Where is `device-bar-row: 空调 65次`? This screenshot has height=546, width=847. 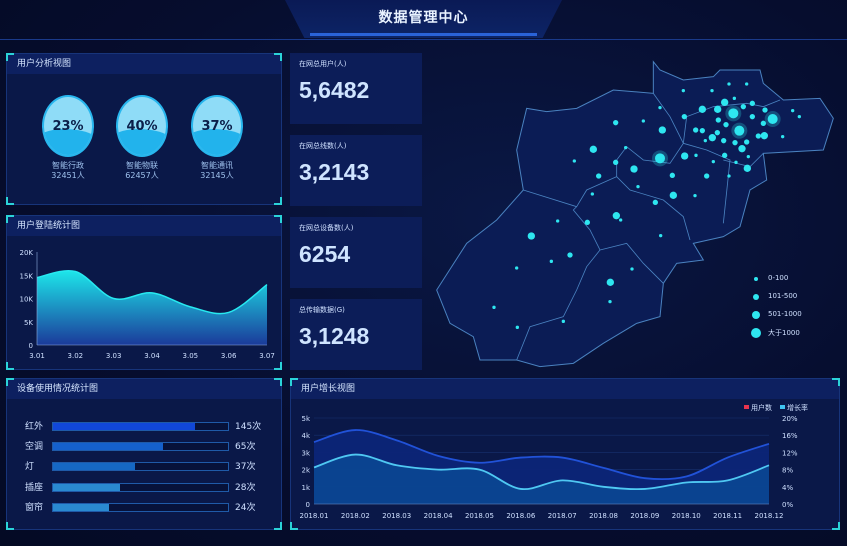
device-bar-row: 空调 65次 is located at coordinates (140, 446).